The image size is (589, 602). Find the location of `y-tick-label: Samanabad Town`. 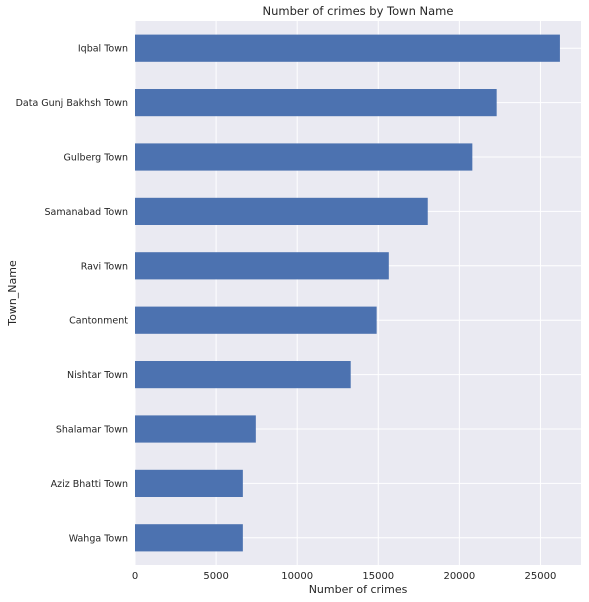

y-tick-label: Samanabad Town is located at coordinates (86, 212).